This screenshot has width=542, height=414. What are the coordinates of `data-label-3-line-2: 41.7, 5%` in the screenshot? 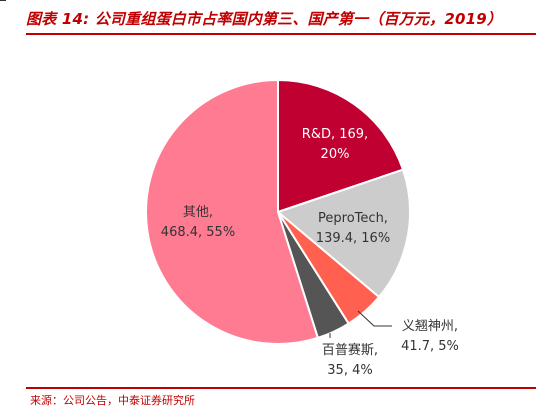 It's located at (430, 346).